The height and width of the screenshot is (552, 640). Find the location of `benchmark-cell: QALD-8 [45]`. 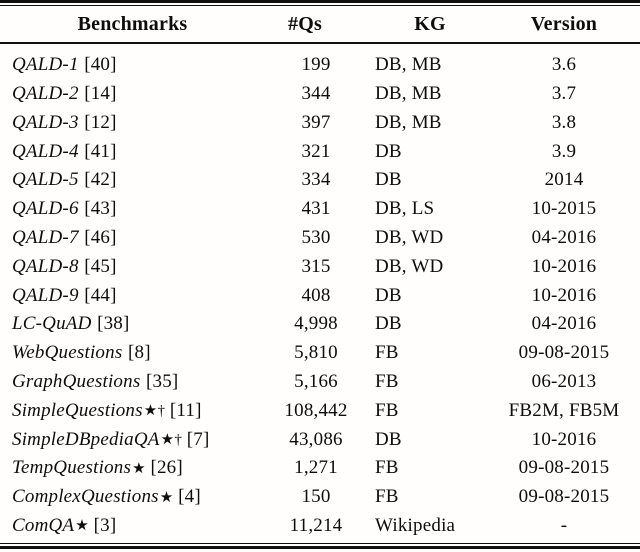

benchmark-cell: QALD-8 [45] is located at coordinates (126, 266).